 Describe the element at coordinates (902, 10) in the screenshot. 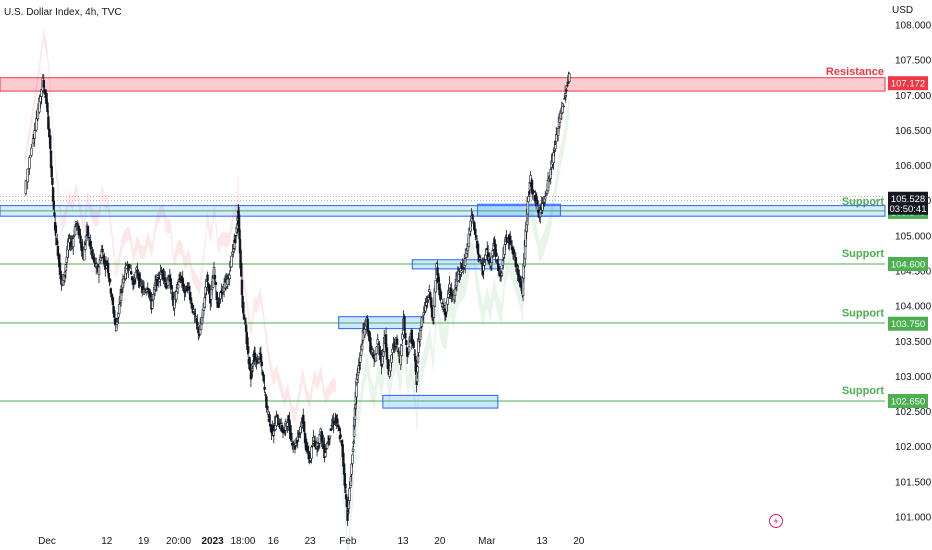

I see `currency-label: USD` at that location.